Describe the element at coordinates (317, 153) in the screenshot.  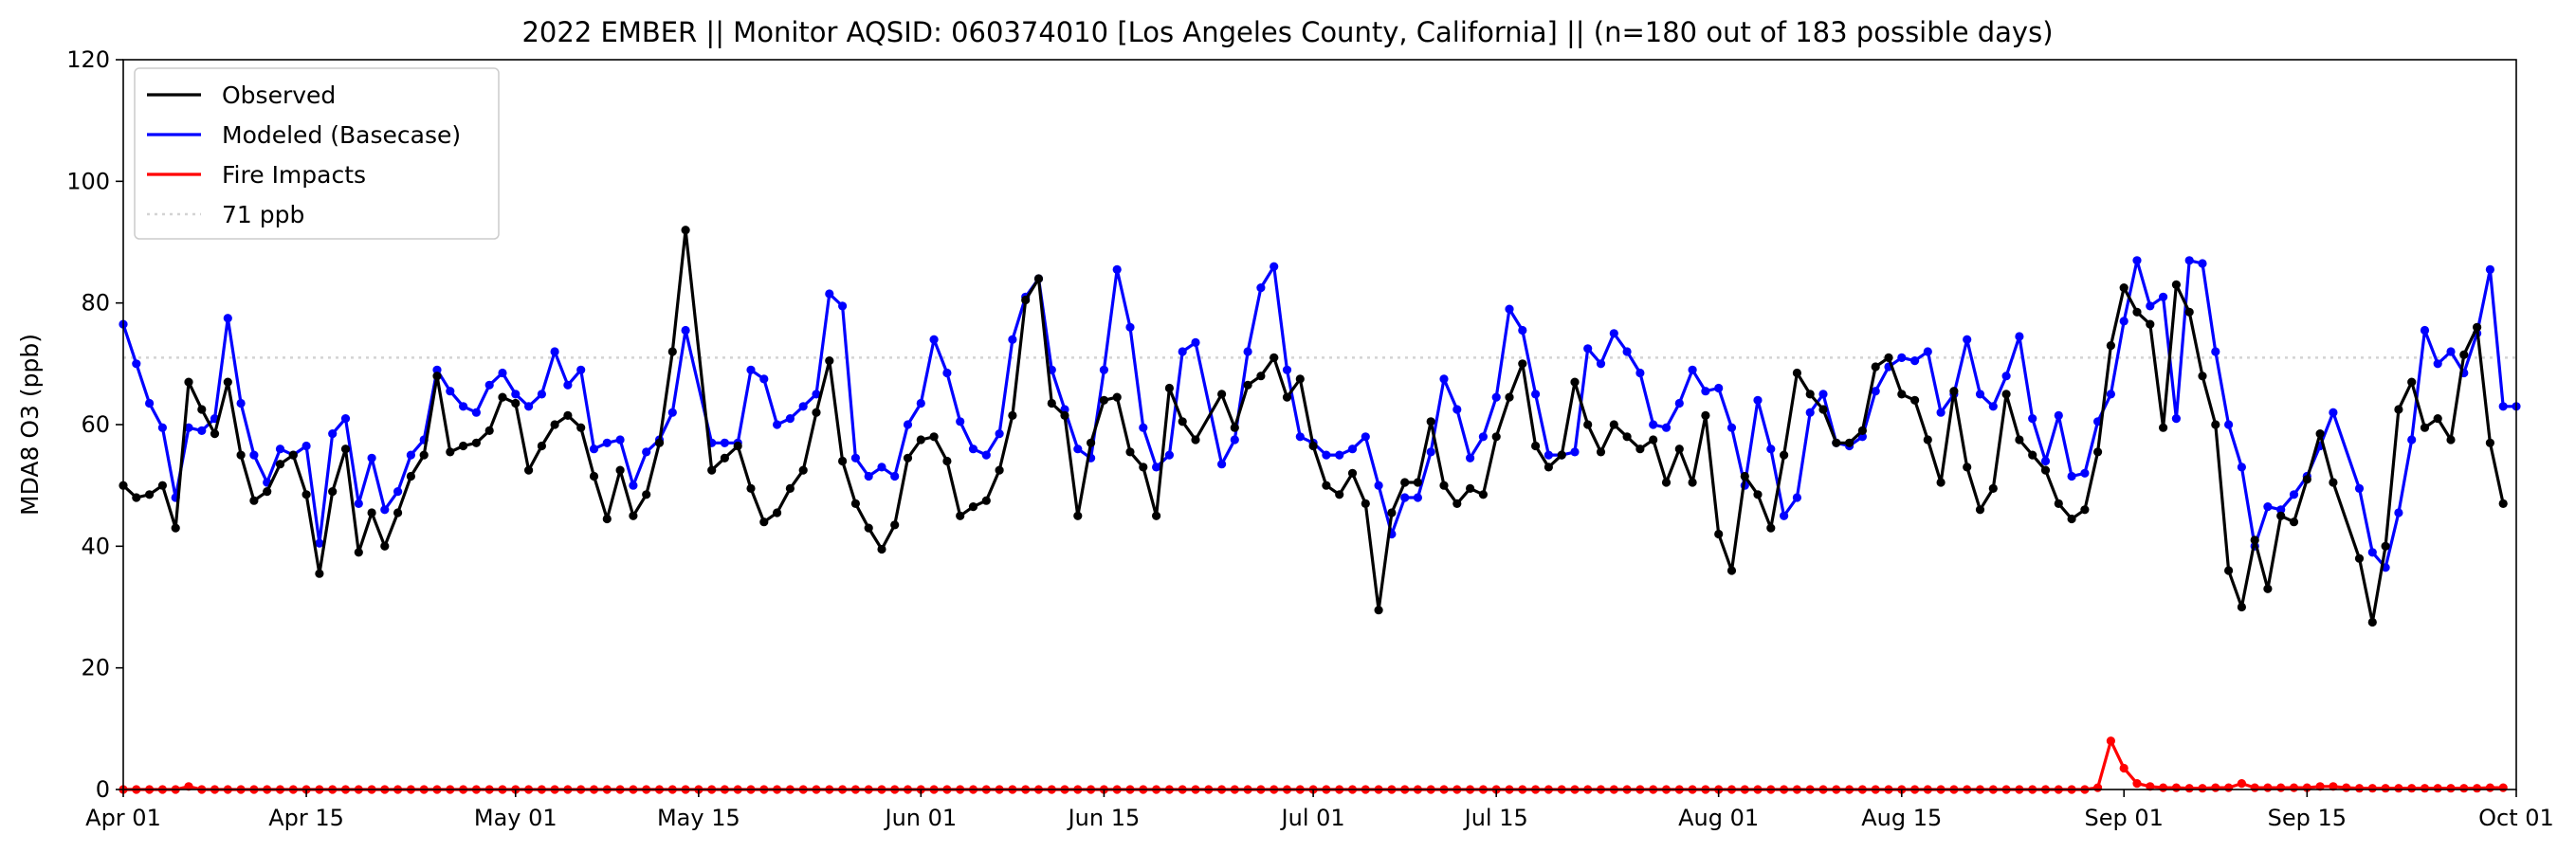
I see `legend-frame` at that location.